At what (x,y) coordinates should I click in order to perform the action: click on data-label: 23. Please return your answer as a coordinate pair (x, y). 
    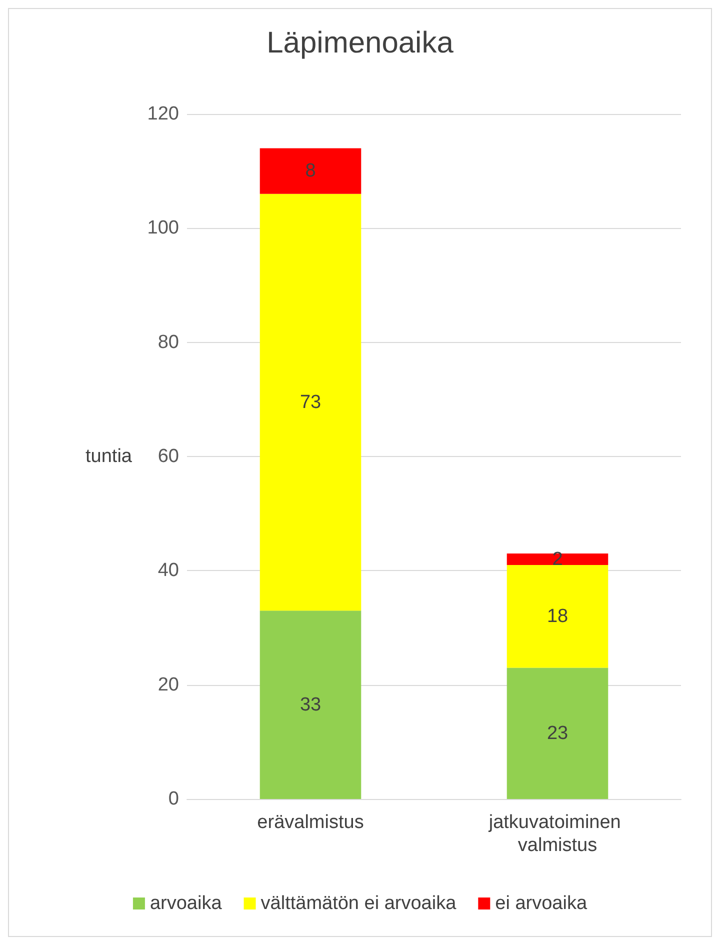
    Looking at the image, I should click on (557, 733).